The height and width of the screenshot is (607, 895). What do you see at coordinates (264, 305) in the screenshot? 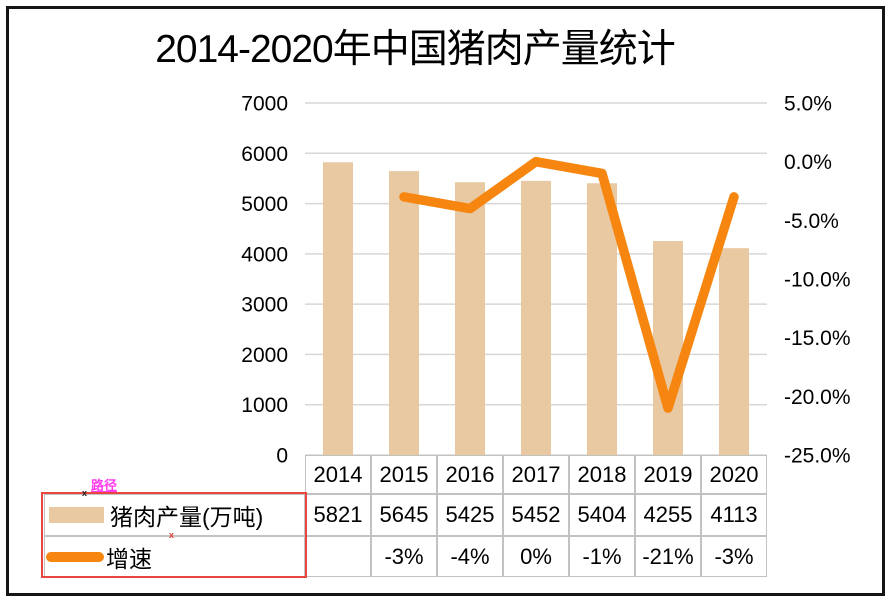
I see `left-axis-tick: 3000` at bounding box center [264, 305].